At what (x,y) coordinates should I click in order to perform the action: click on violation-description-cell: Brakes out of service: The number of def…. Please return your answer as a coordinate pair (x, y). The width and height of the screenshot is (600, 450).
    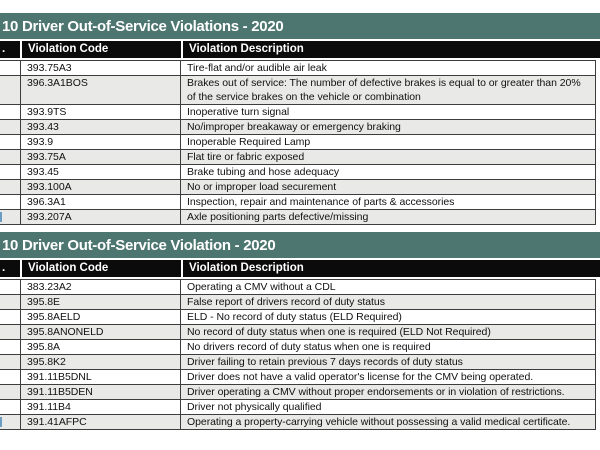
    Looking at the image, I should click on (388, 90).